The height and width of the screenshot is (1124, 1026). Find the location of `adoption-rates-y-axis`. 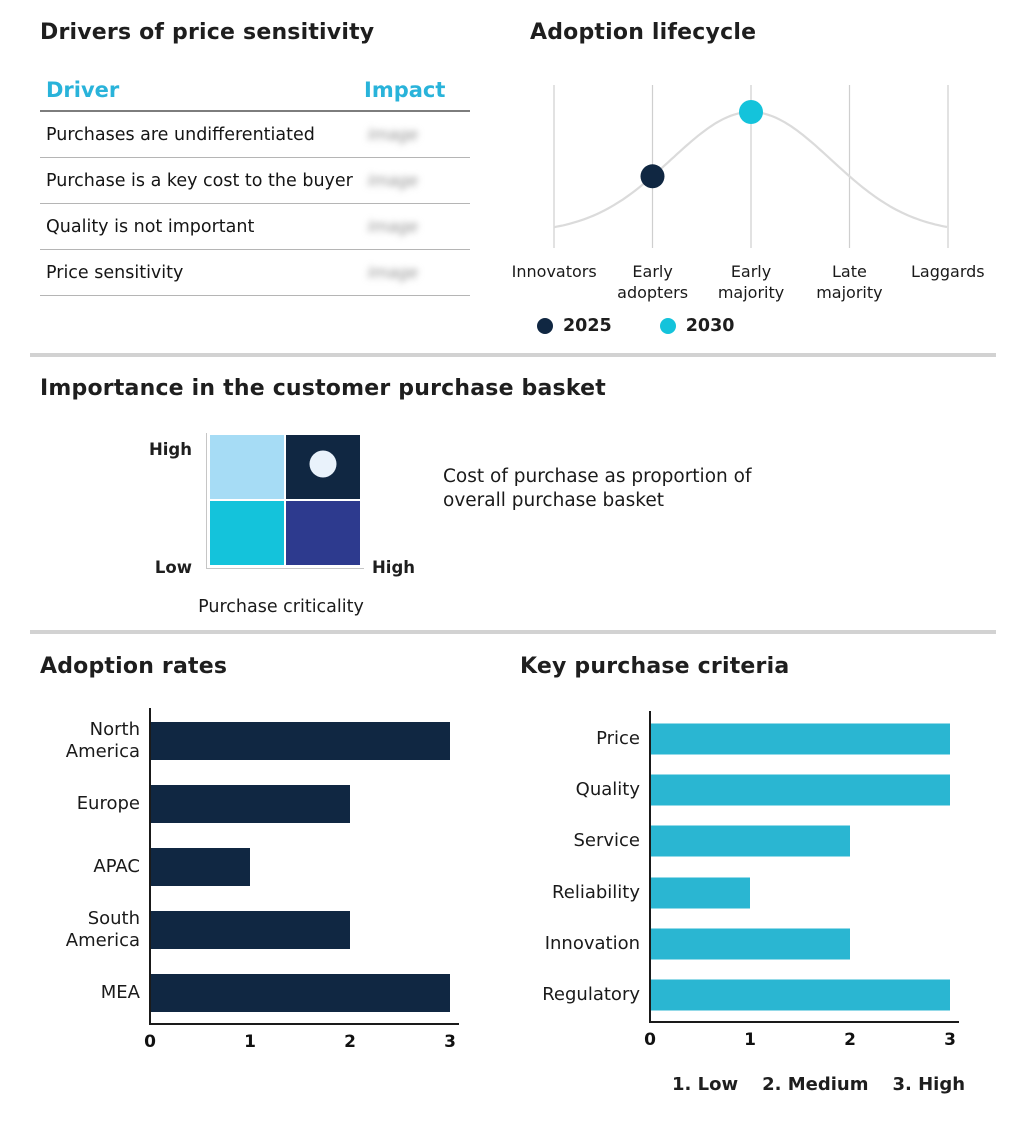

adoption-rates-y-axis is located at coordinates (150, 866).